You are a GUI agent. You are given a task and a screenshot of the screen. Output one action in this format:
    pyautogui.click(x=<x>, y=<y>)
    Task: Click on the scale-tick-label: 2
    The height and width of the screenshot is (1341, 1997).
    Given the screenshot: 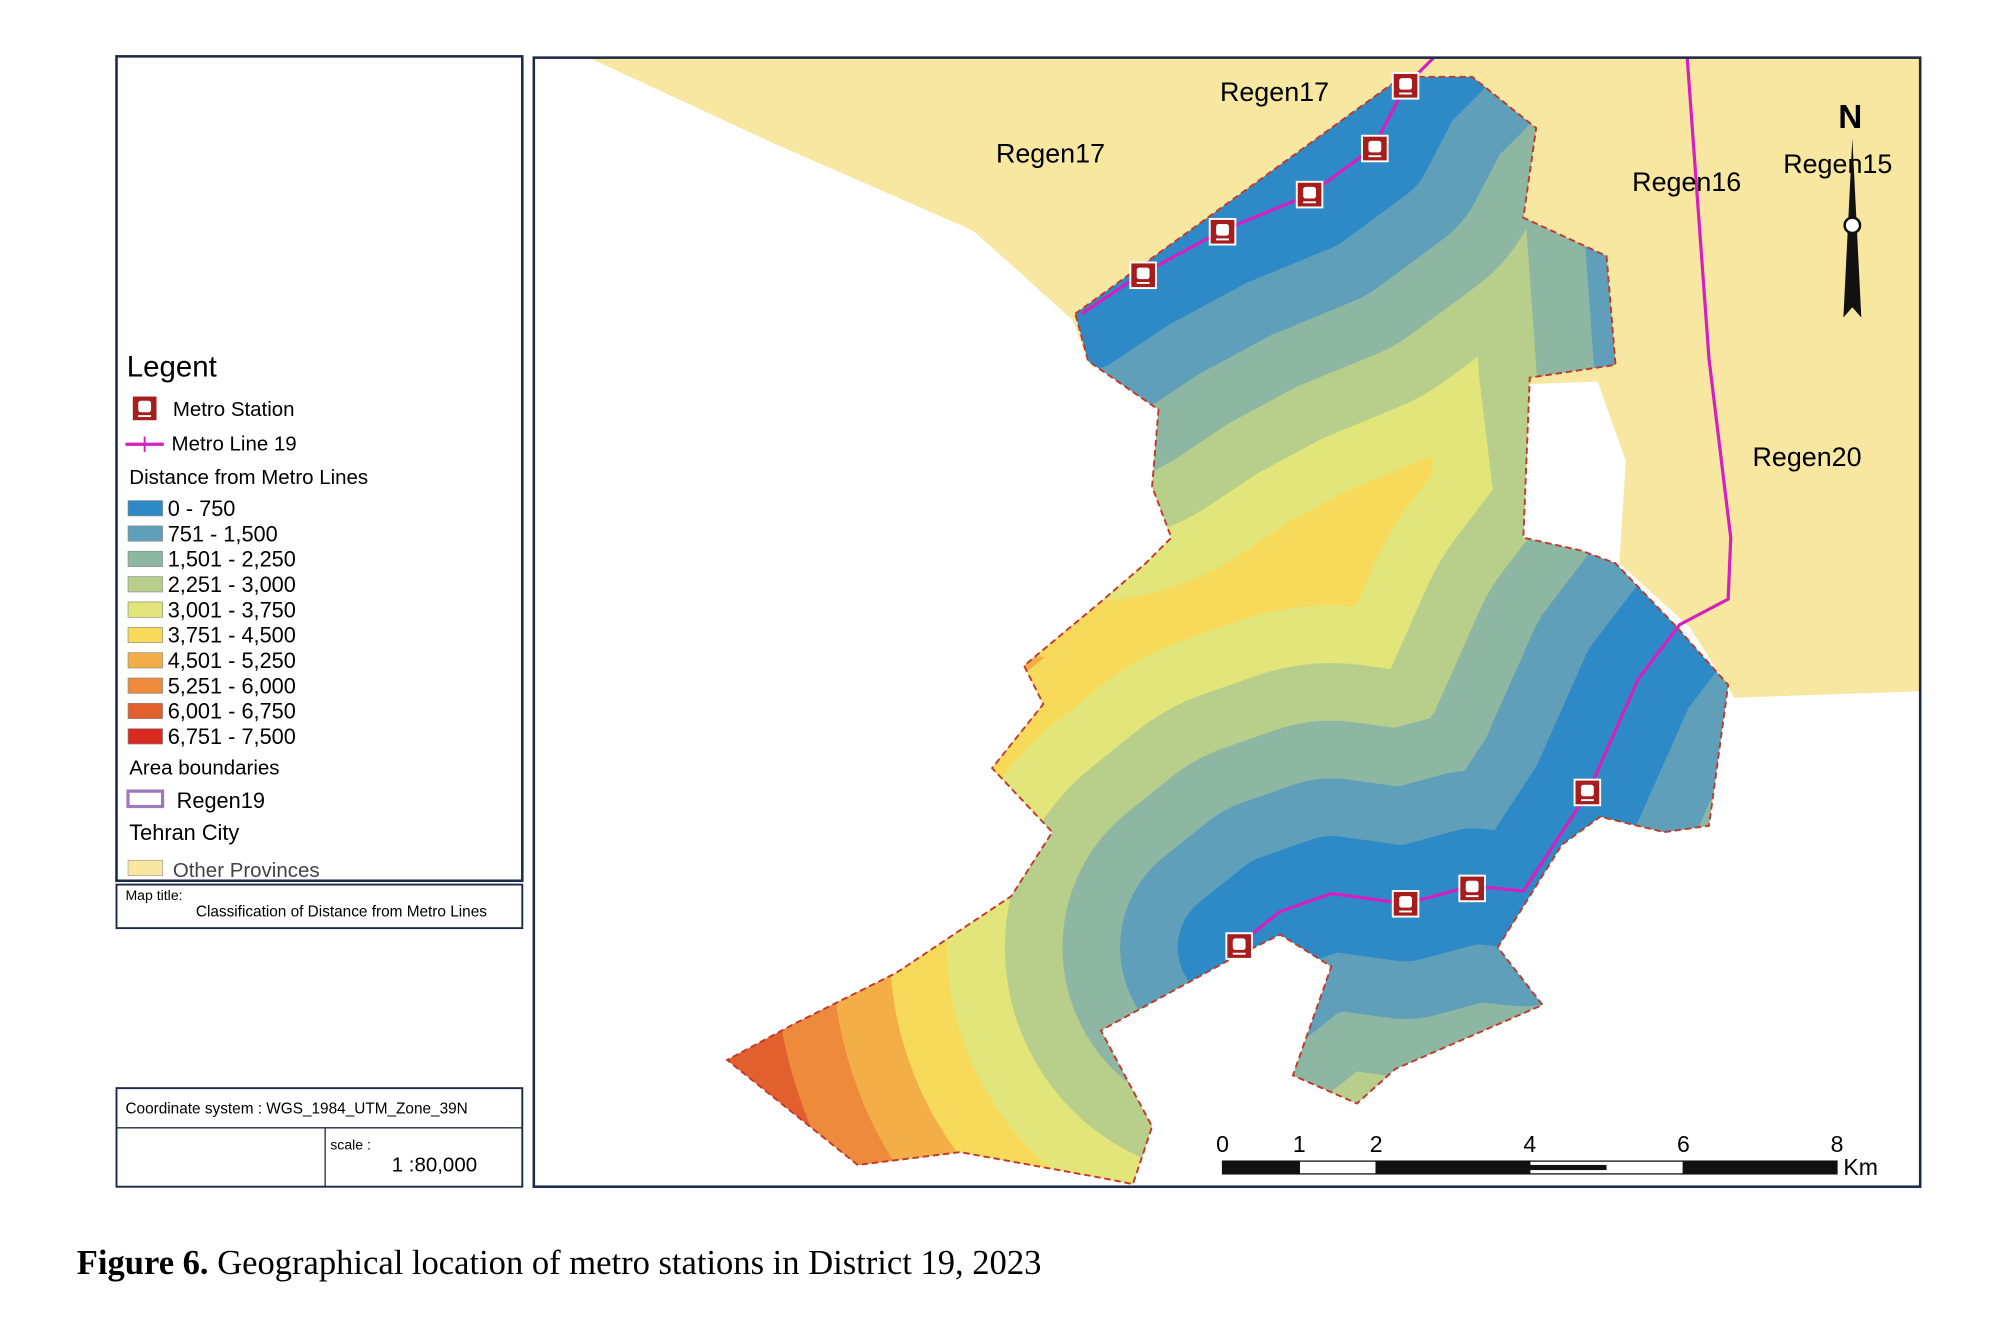 What is the action you would take?
    pyautogui.click(x=1376, y=1144)
    